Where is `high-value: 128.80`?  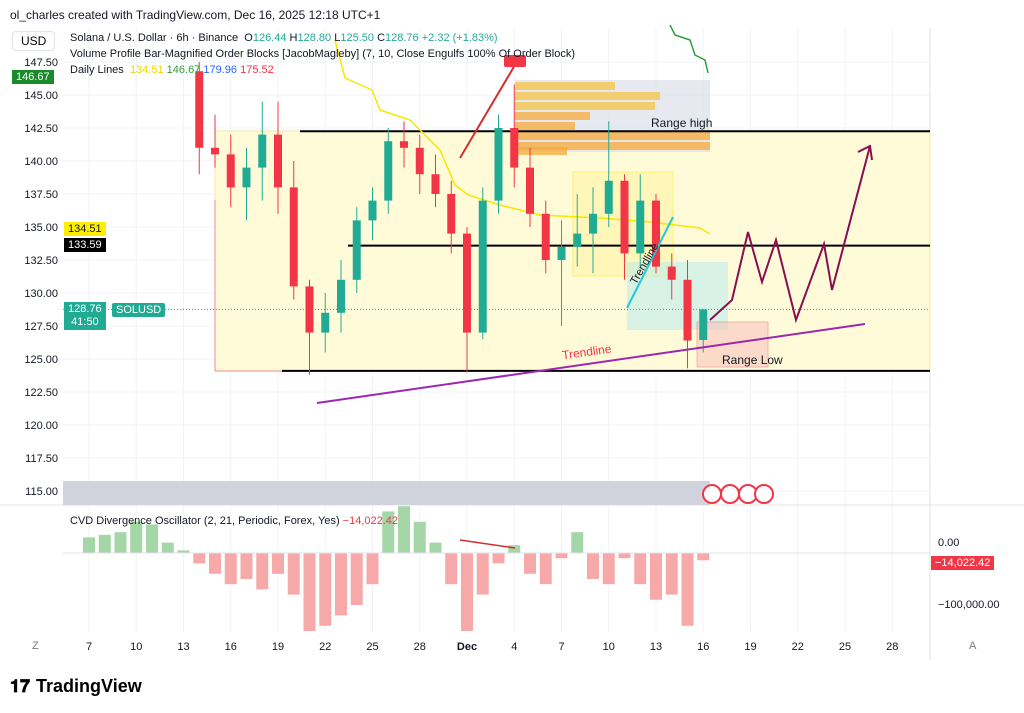
high-value: 128.80 is located at coordinates (314, 38).